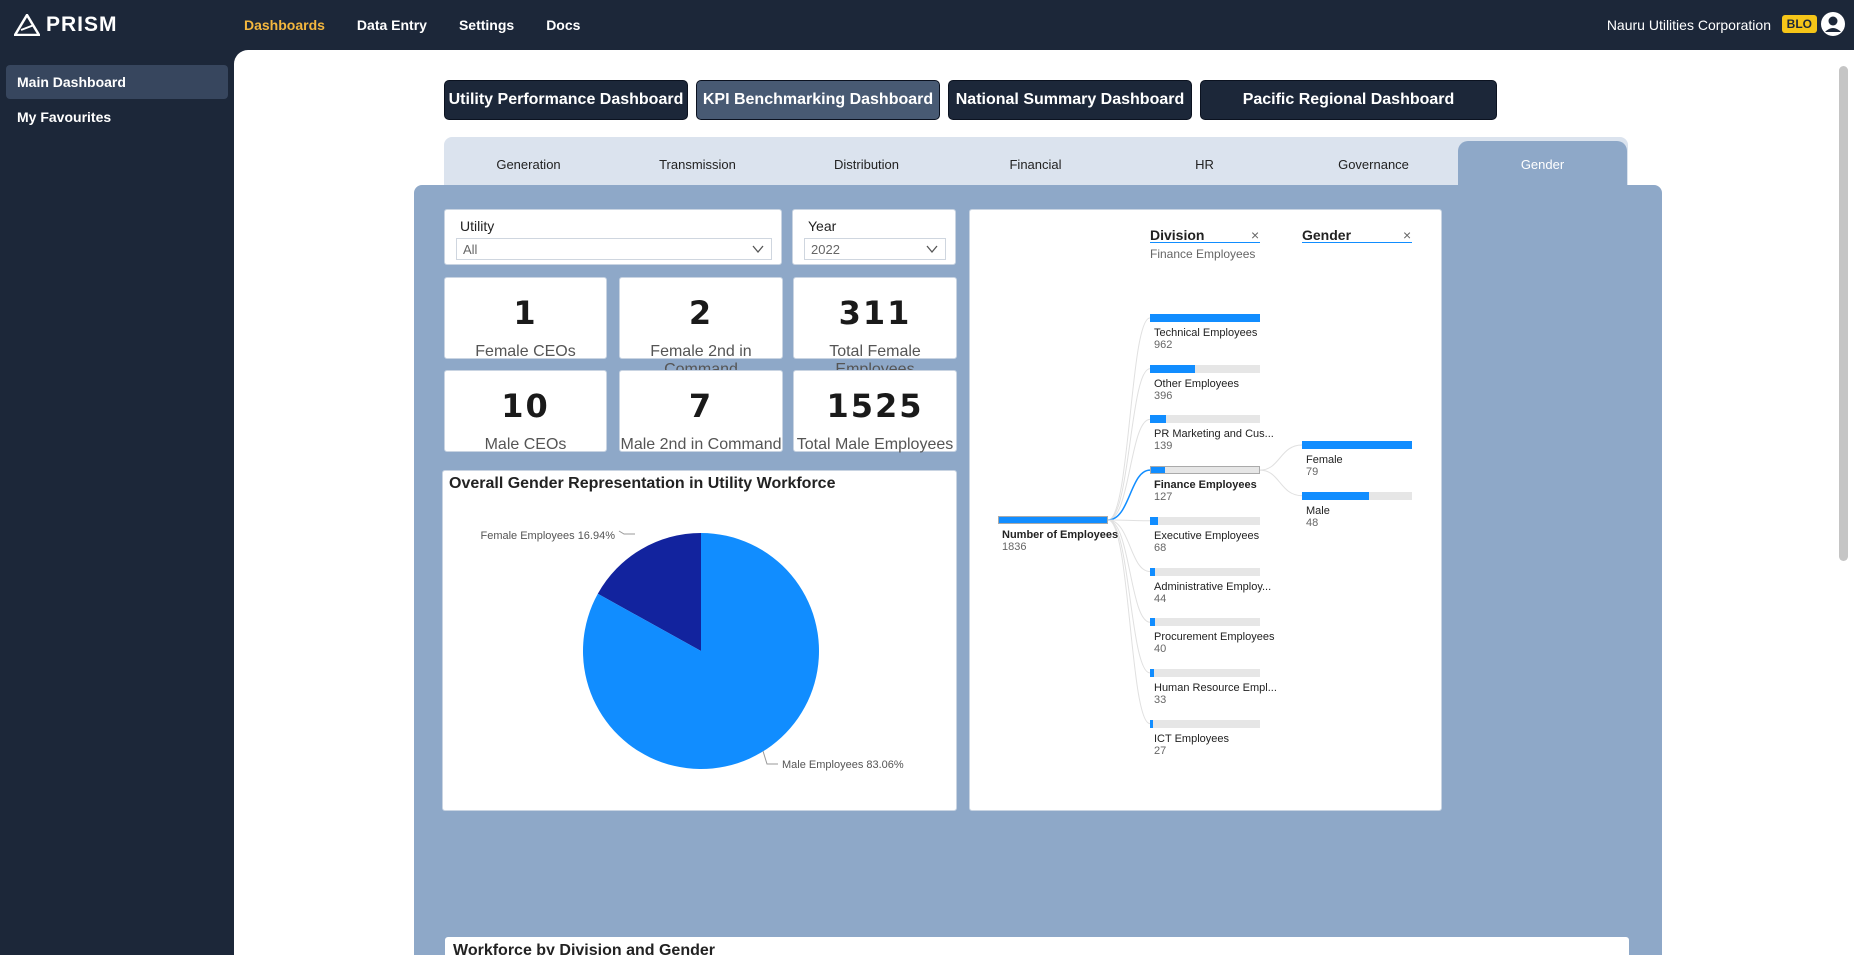 This screenshot has height=955, width=1854. I want to click on year-dropdown-value: 2022, so click(825, 249).